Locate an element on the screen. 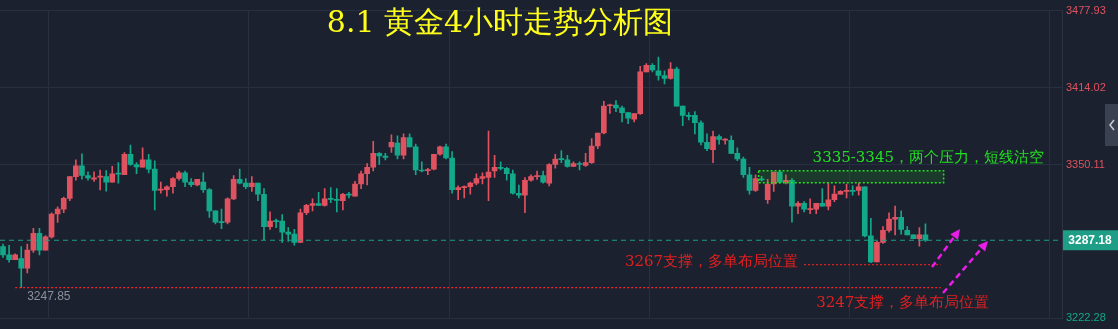  ref-line-label: 3247.85 is located at coordinates (49, 295).